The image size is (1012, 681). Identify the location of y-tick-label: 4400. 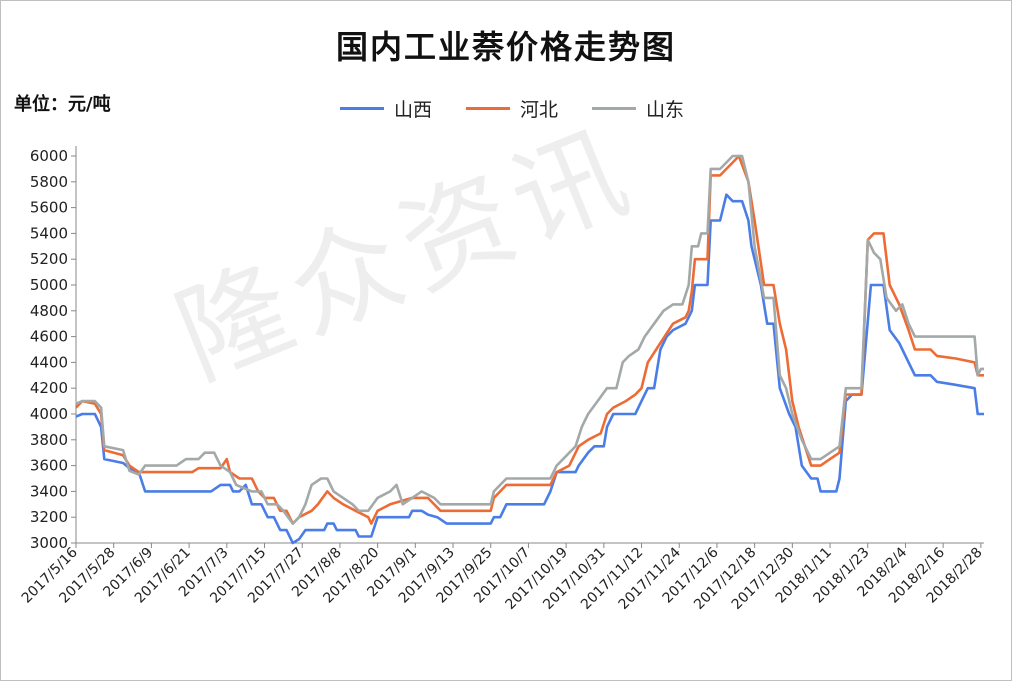
(49, 362).